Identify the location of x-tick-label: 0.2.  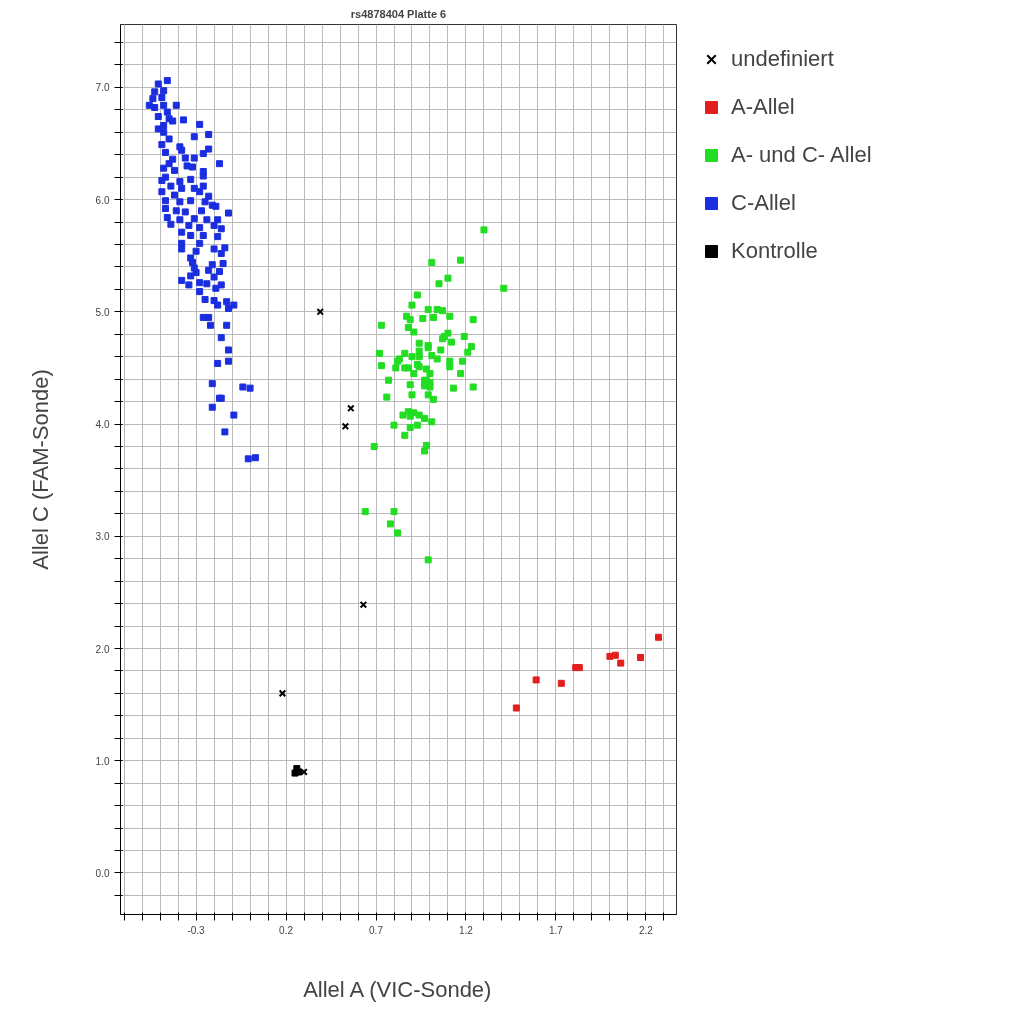
(286, 930).